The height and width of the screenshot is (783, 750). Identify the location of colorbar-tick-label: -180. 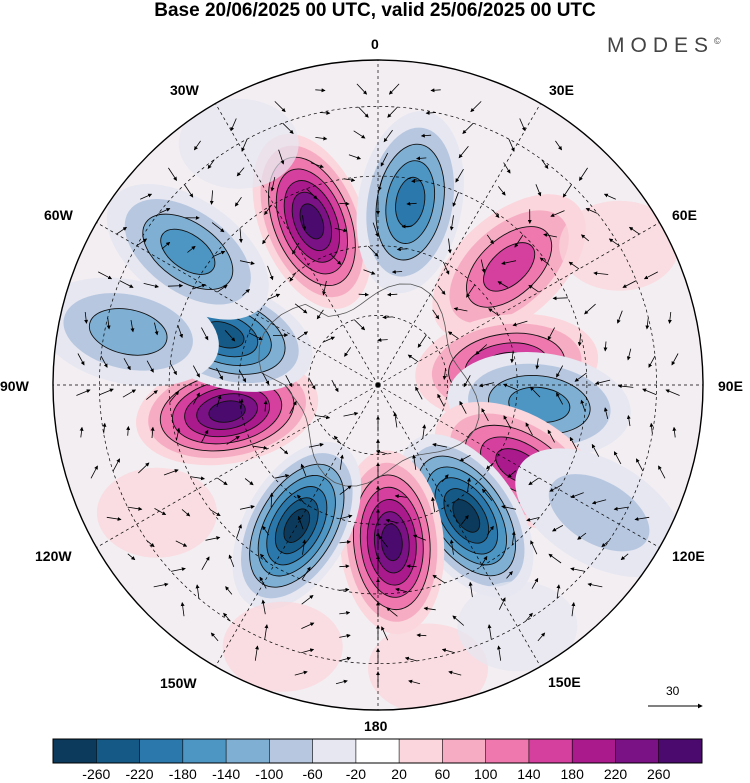
(182, 774).